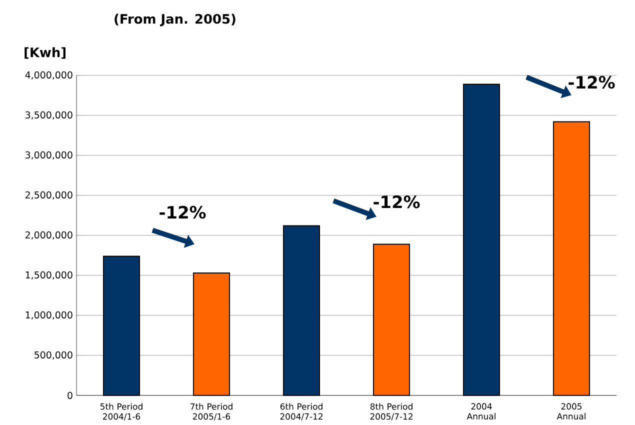 Image resolution: width=635 pixels, height=425 pixels. Describe the element at coordinates (121, 411) in the screenshot. I see `x-tick-label: 5th Period 2004/1-6` at that location.